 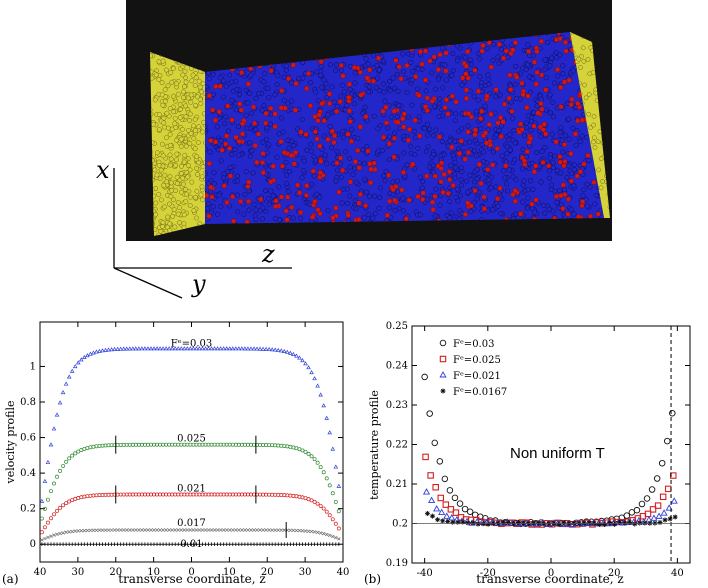 What do you see at coordinates (10, 579) in the screenshot?
I see `panel-label: (a)` at bounding box center [10, 579].